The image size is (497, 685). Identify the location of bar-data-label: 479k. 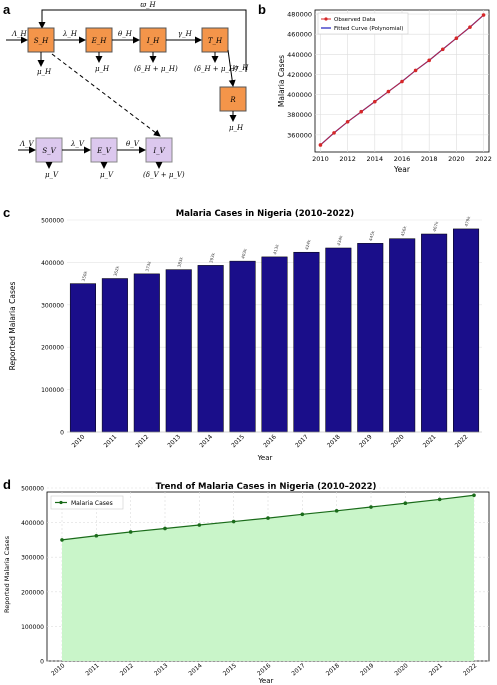
(468, 221).